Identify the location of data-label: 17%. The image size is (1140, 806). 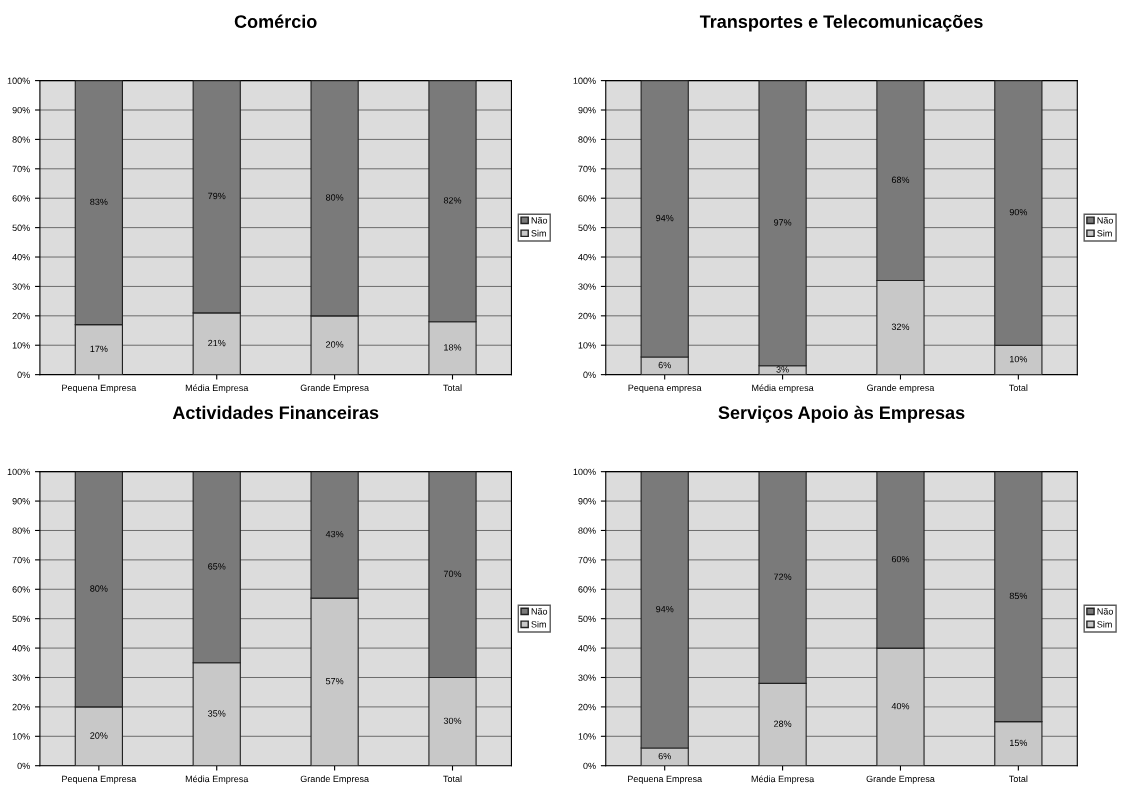
(99, 349).